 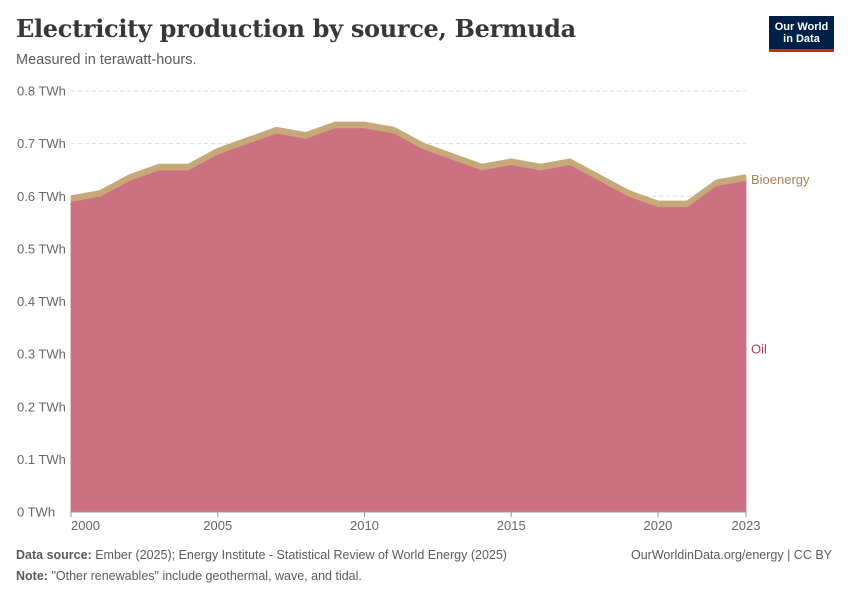 I want to click on legend-label-bioenergy: Bioenergy, so click(x=780, y=179).